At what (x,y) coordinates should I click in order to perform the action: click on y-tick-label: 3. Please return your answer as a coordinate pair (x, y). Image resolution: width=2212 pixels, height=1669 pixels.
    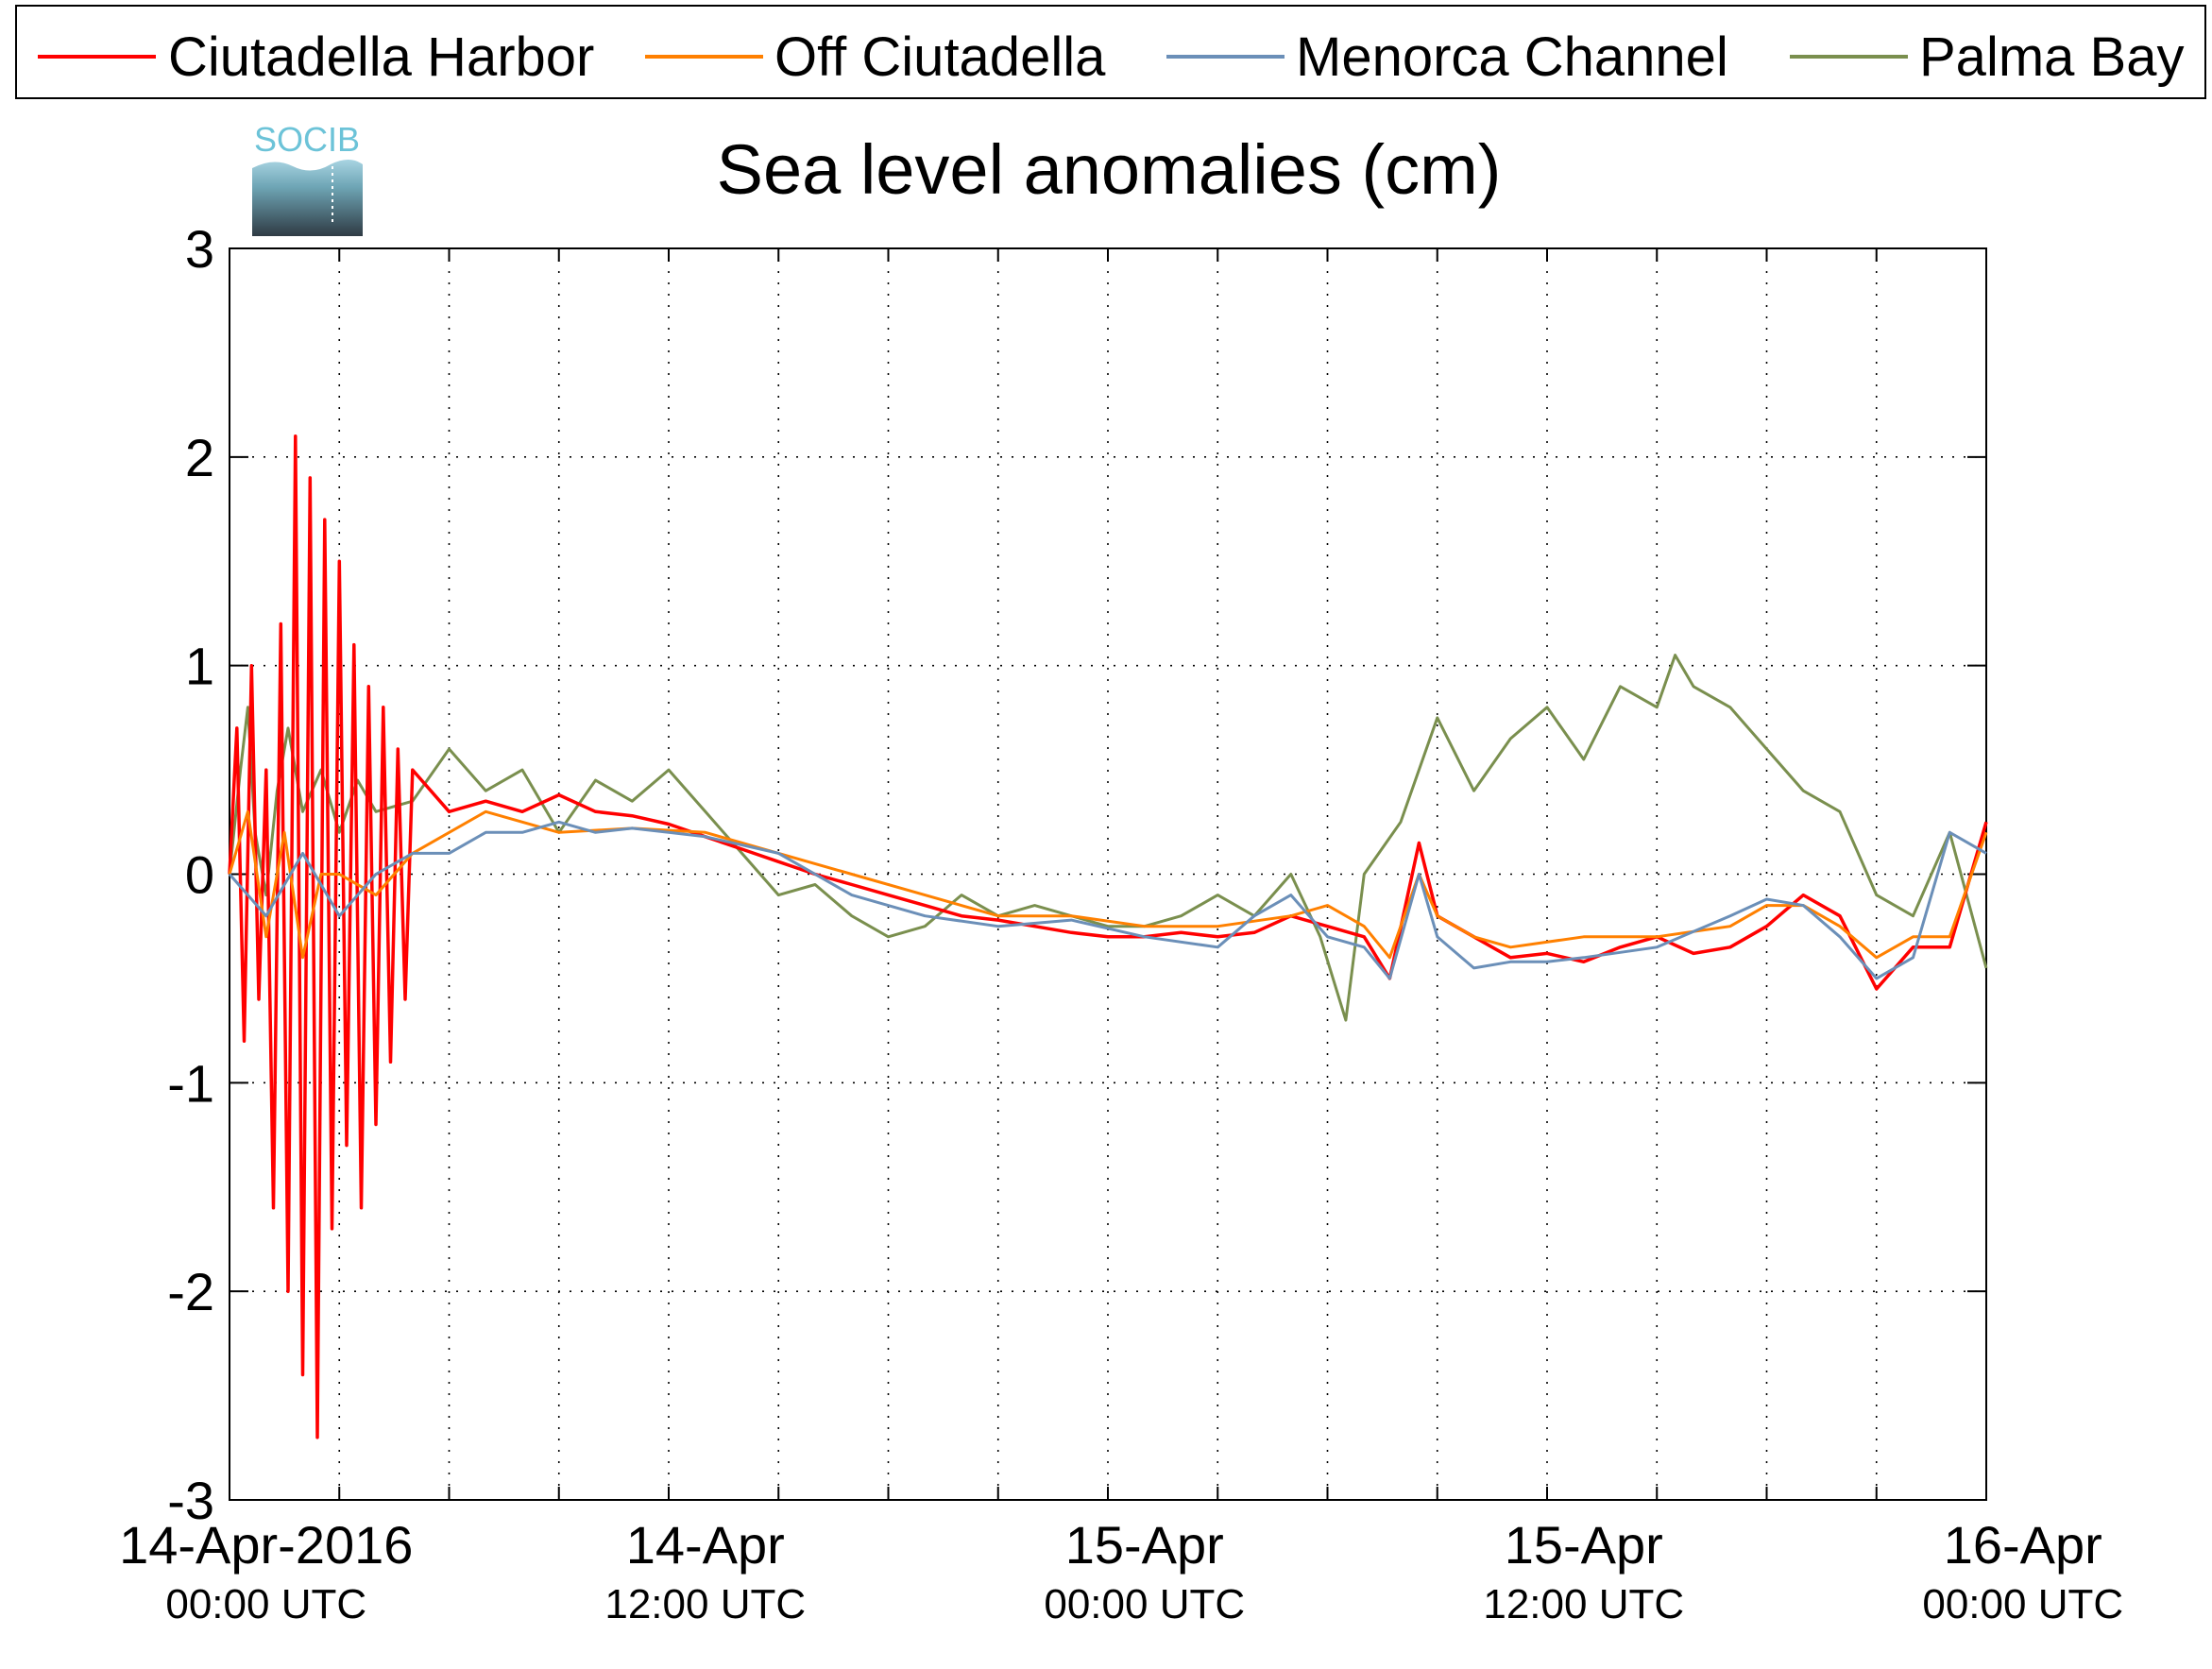
    Looking at the image, I should click on (199, 249).